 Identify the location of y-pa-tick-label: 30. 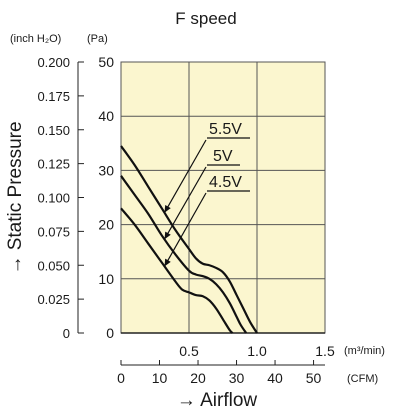
(106, 170).